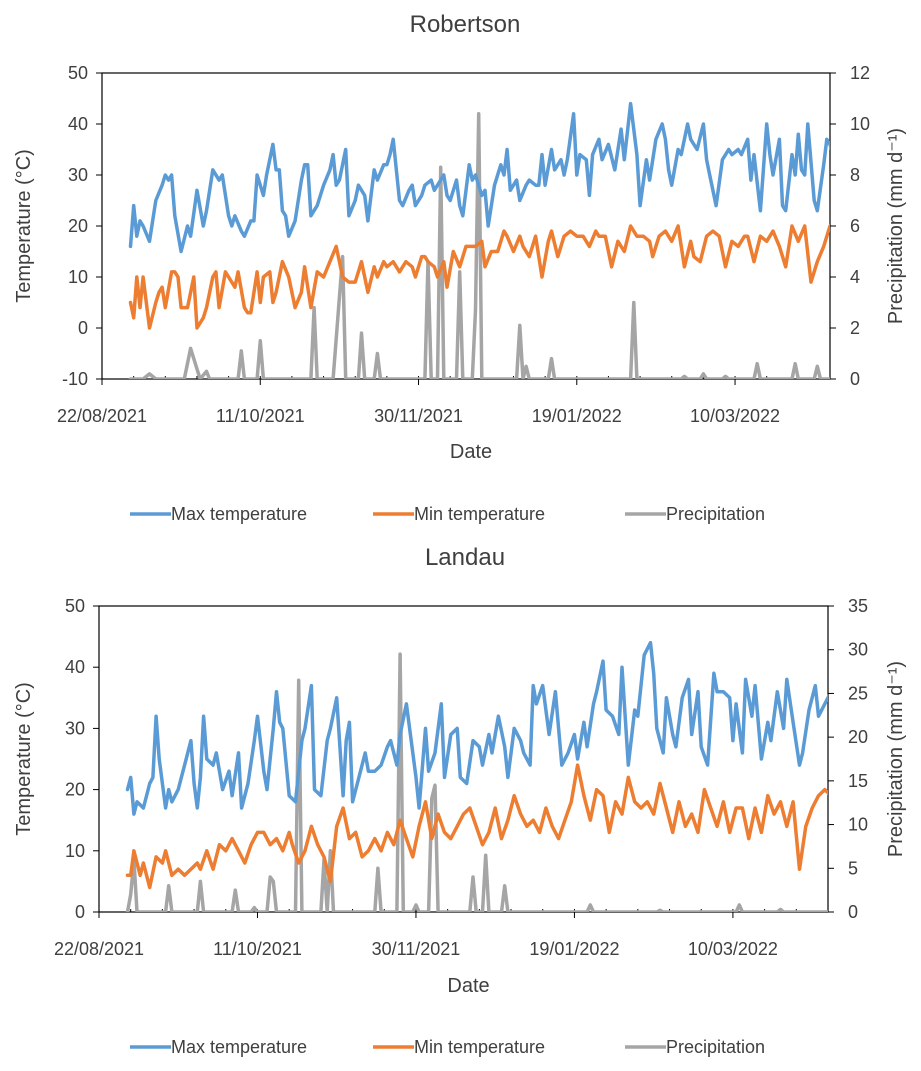 Image resolution: width=921 pixels, height=1071 pixels. I want to click on series-line-min-temperature, so click(501, 277).